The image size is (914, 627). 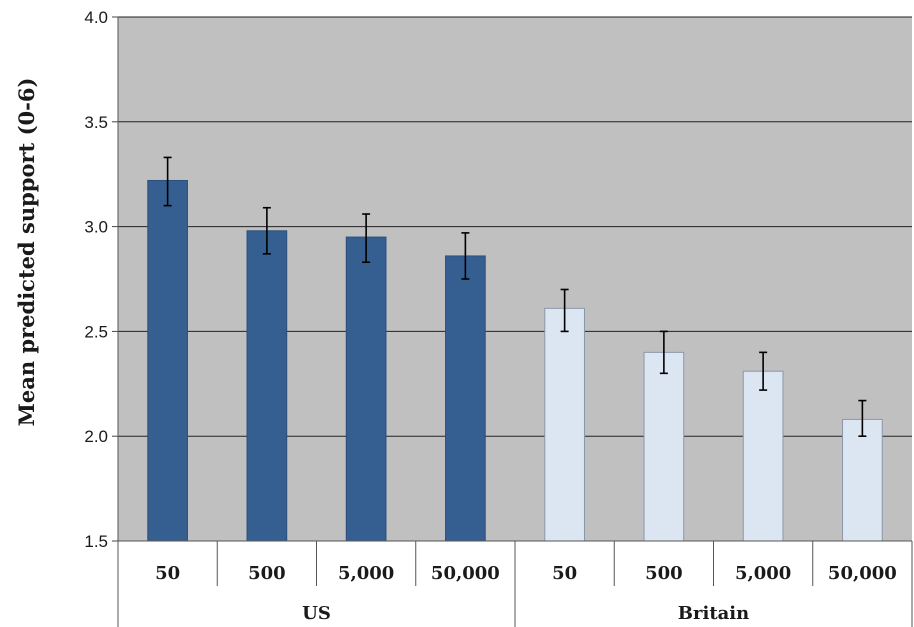 I want to click on y-axis-title: Mean predicted support (0-6), so click(x=26, y=252).